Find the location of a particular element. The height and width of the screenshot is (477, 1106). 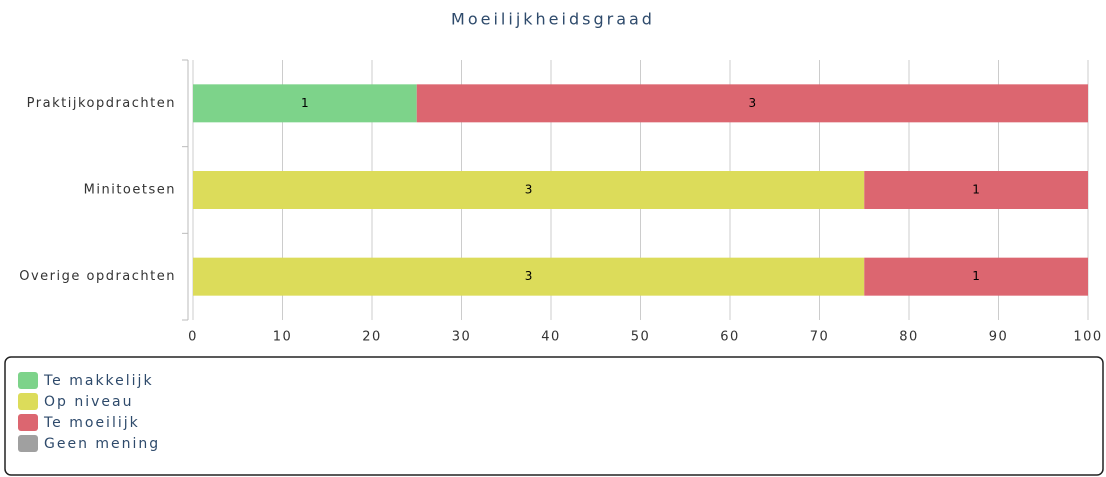

x-tick-label: 20 is located at coordinates (372, 337).